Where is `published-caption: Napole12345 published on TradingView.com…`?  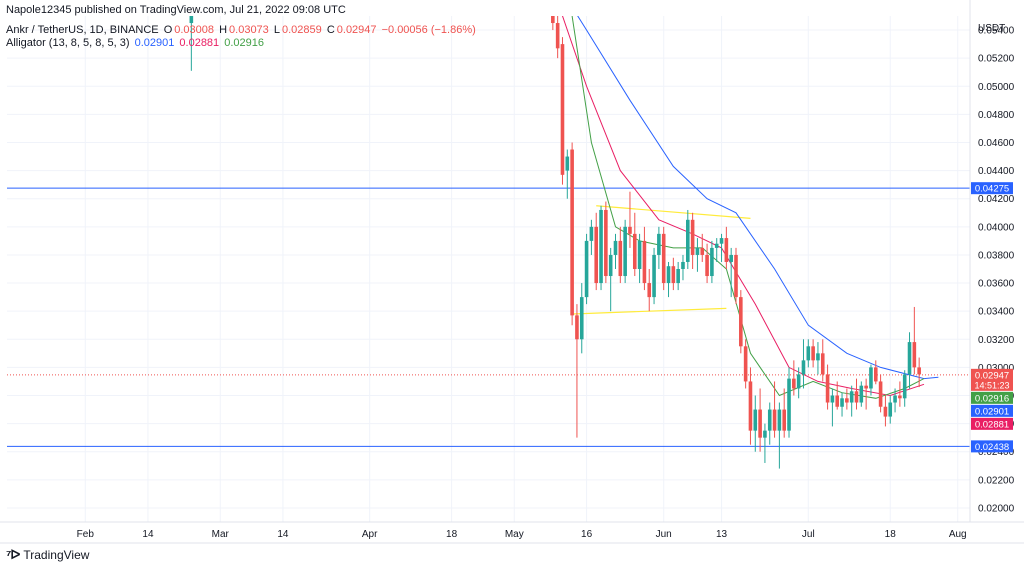
published-caption: Napole12345 published on TradingView.com… is located at coordinates (177, 10).